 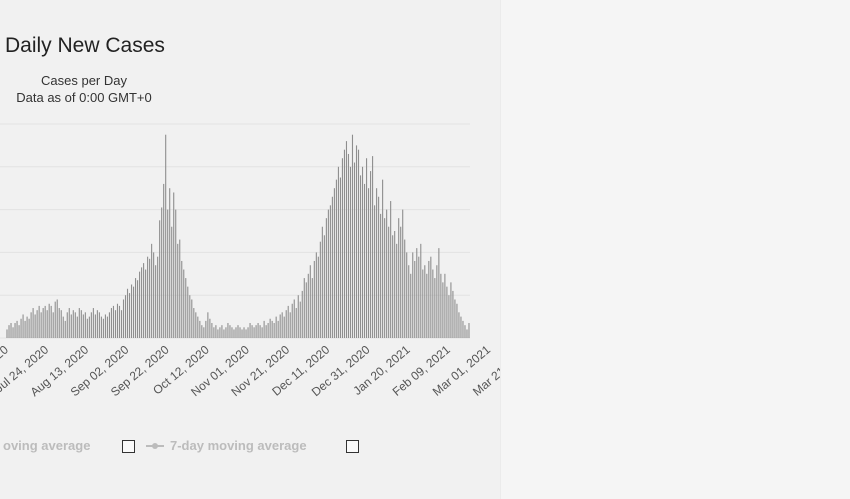 I want to click on legend-item-7-day-moving-average: 7-day moving average, so click(x=238, y=445).